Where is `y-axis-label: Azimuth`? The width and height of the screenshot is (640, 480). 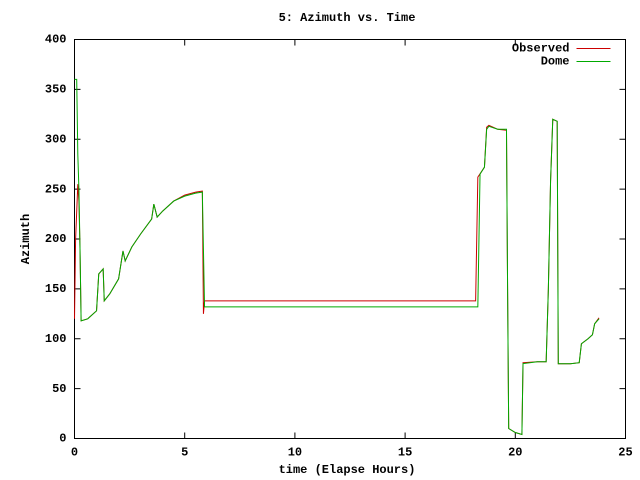
y-axis-label: Azimuth is located at coordinates (26, 239).